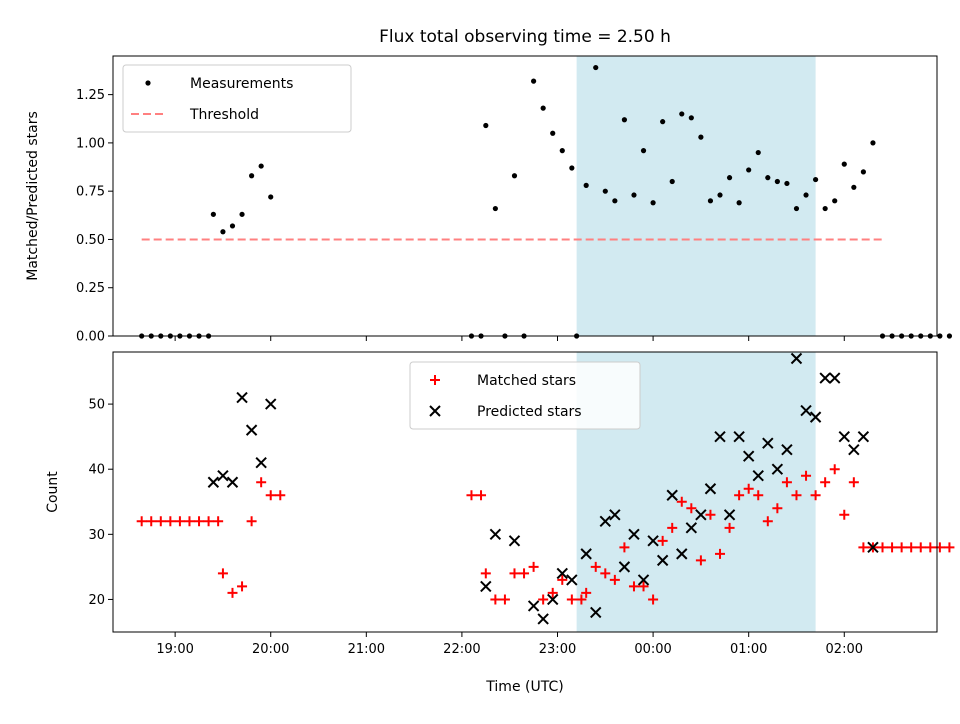  Describe the element at coordinates (33, 196) in the screenshot. I see `top-y-axis-label: Matched/Predicted stars` at that location.